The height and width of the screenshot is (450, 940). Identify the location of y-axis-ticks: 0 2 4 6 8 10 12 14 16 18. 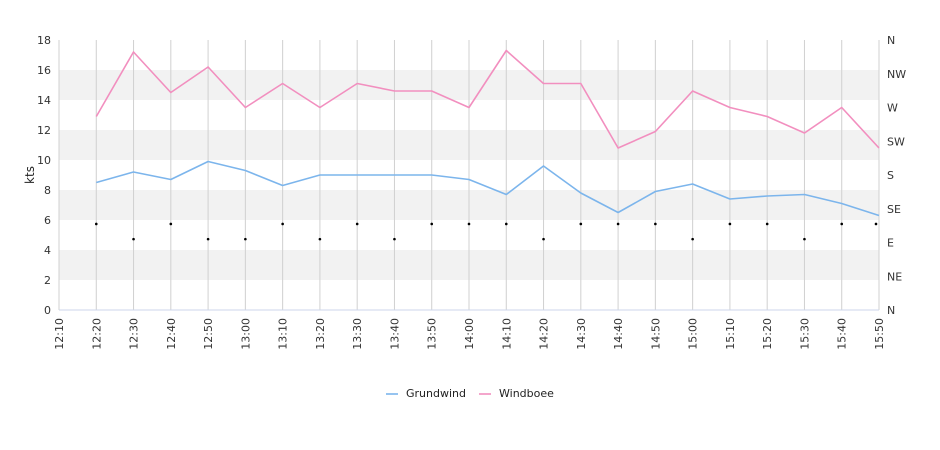
(44, 175).